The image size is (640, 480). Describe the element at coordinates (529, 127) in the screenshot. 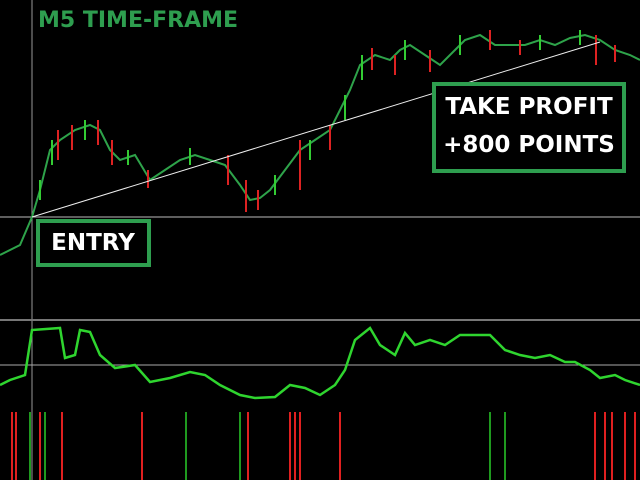

I see `take-profit-box` at that location.